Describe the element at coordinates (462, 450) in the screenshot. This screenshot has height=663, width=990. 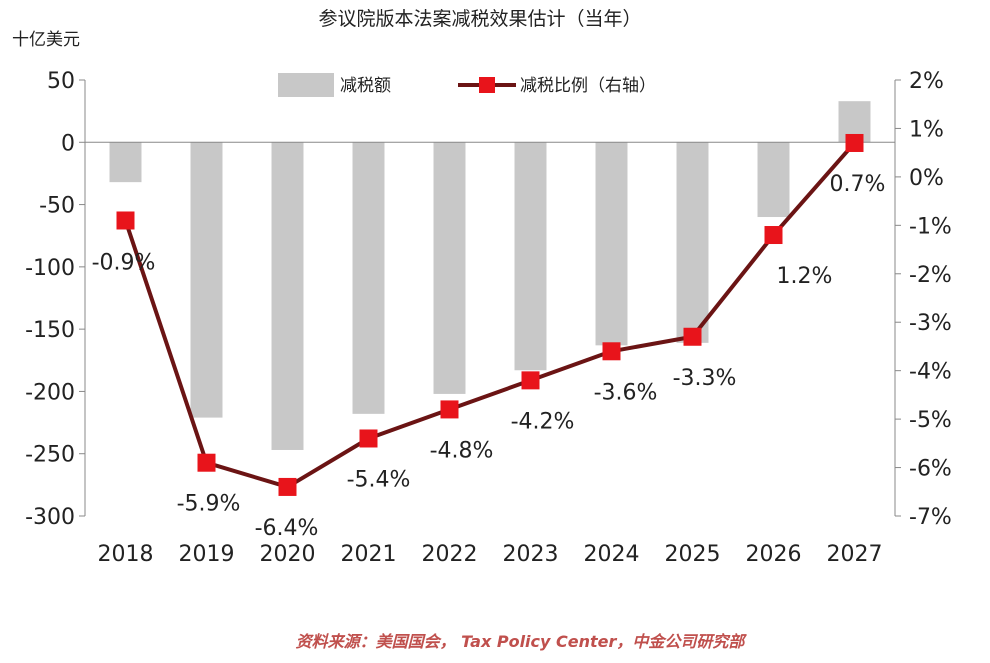
I see `data-label: -4.8%` at that location.